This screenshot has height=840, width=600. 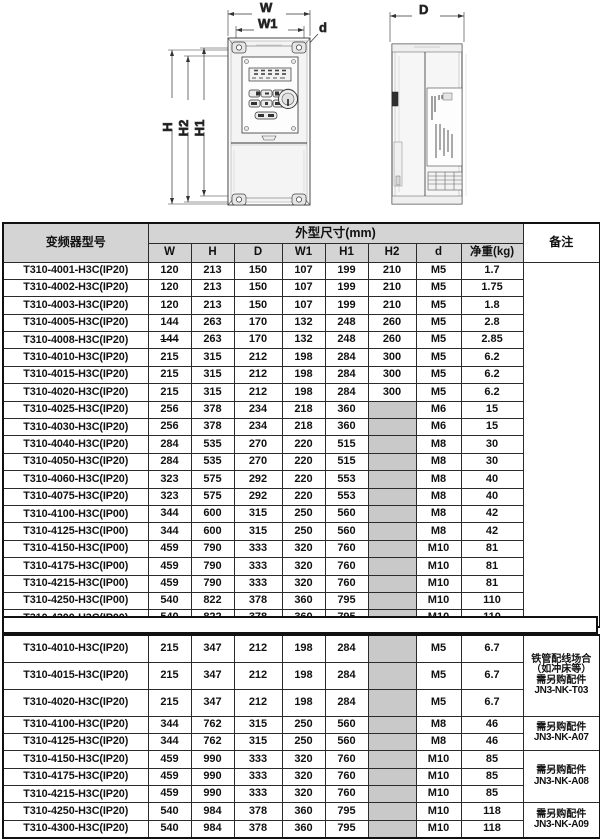 What do you see at coordinates (75, 305) in the screenshot?
I see `cell-model: T310-4003-H3C(IP20)` at bounding box center [75, 305].